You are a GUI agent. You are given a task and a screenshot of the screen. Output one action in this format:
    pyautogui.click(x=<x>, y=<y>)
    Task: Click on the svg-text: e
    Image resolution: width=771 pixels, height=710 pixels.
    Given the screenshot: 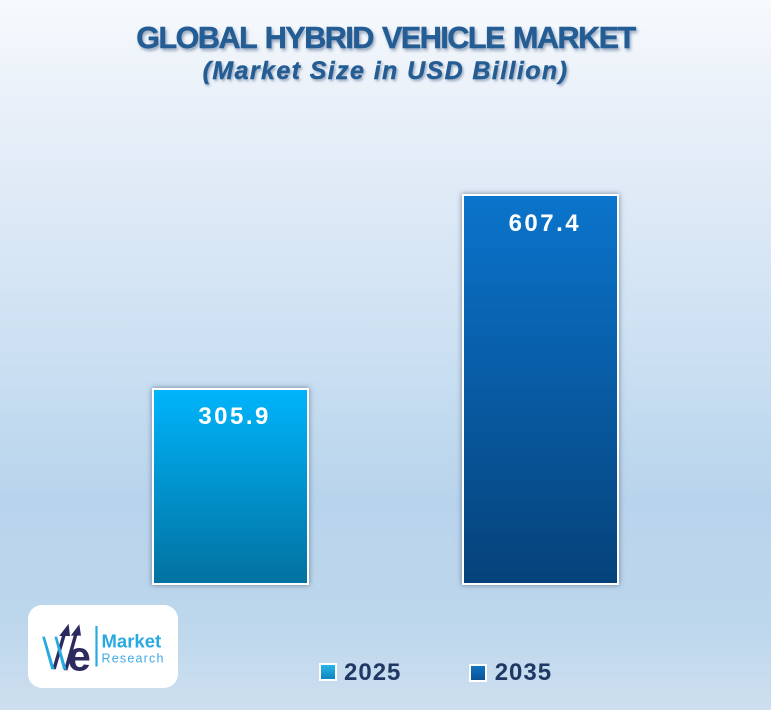 What is the action you would take?
    pyautogui.click(x=78, y=655)
    